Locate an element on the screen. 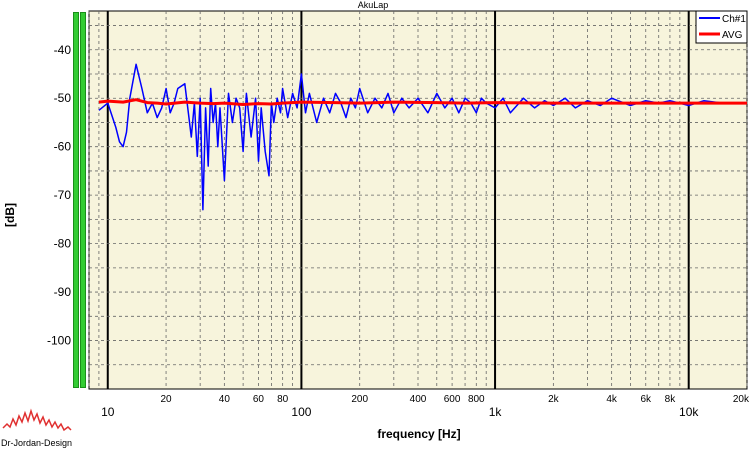 The image size is (750, 450). legend: Ch#1 AVG is located at coordinates (721, 27).